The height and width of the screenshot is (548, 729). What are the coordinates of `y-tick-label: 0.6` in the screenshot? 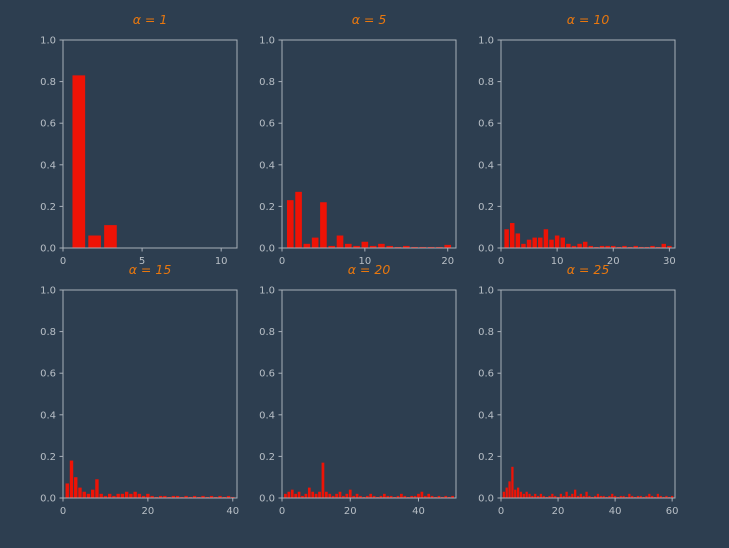 It's located at (48, 124).